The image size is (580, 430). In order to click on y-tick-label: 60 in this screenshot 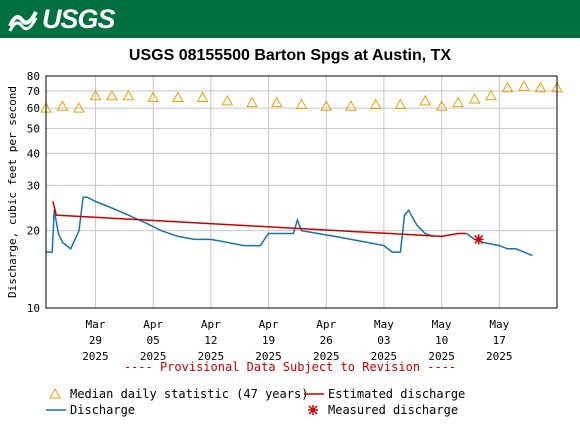, I will do `click(33, 108)`.